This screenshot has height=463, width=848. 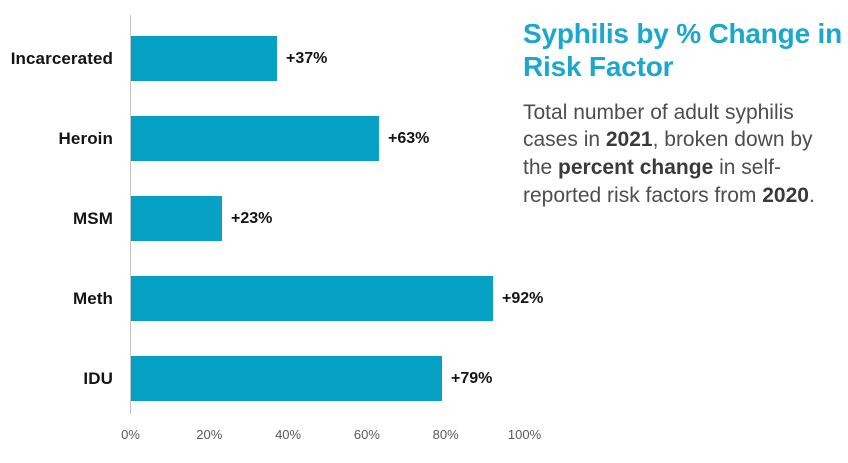 What do you see at coordinates (668, 153) in the screenshot?
I see `description-segment: , broken down by the` at bounding box center [668, 153].